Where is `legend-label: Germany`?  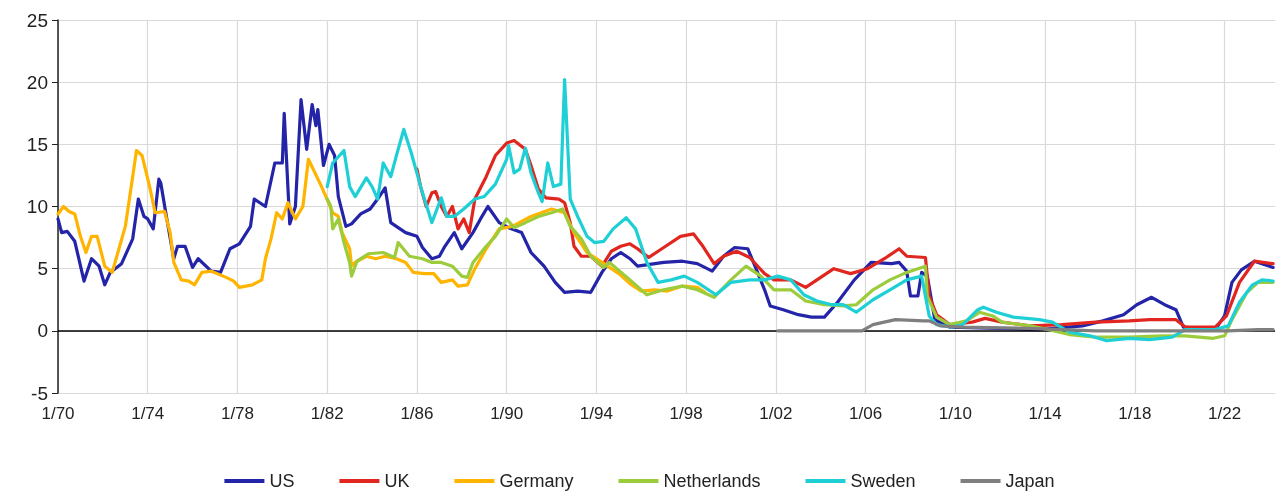 legend-label: Germany is located at coordinates (536, 481).